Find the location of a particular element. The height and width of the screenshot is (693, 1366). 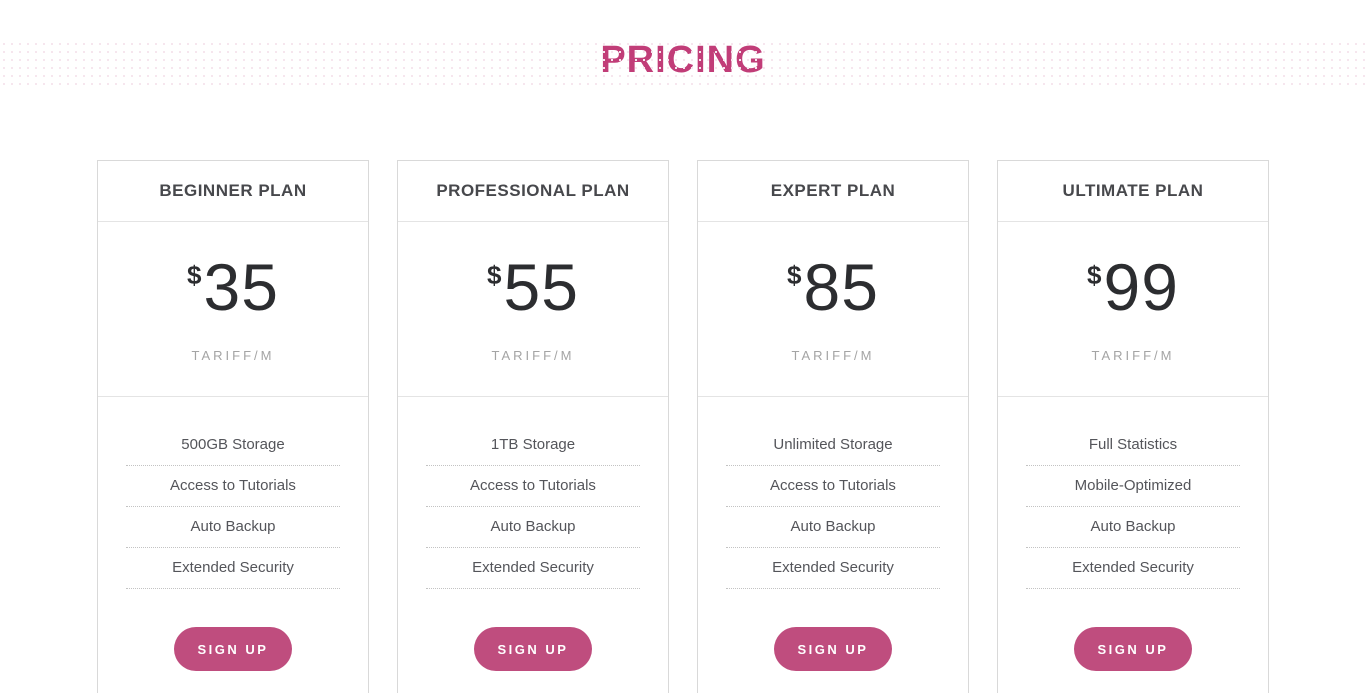

card-header: PROFESSIONAL PLAN is located at coordinates (533, 191).